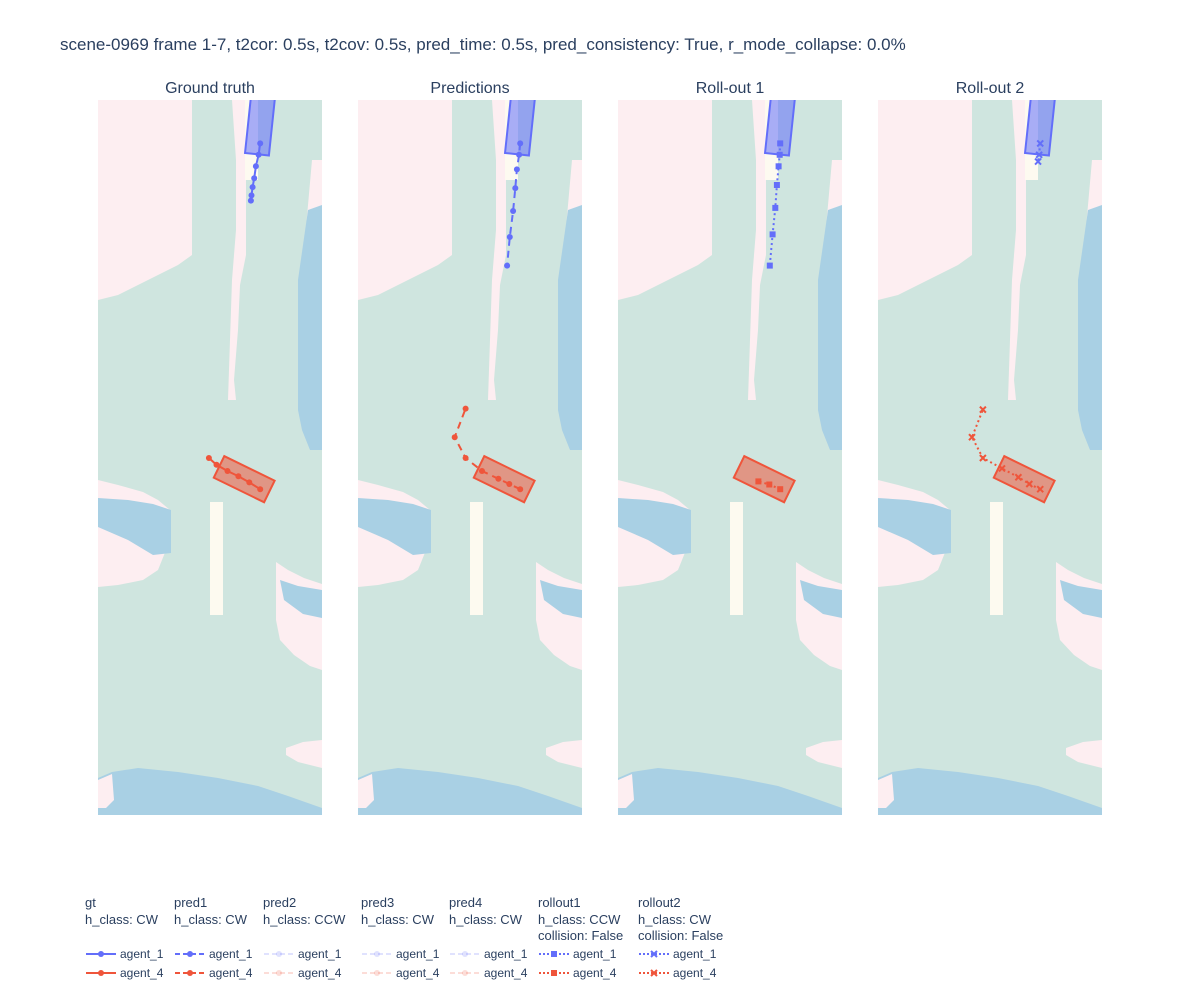  I want to click on legend-group-pred4: pred4 h_class: CW agent_1 agent_4, so click(488, 937).